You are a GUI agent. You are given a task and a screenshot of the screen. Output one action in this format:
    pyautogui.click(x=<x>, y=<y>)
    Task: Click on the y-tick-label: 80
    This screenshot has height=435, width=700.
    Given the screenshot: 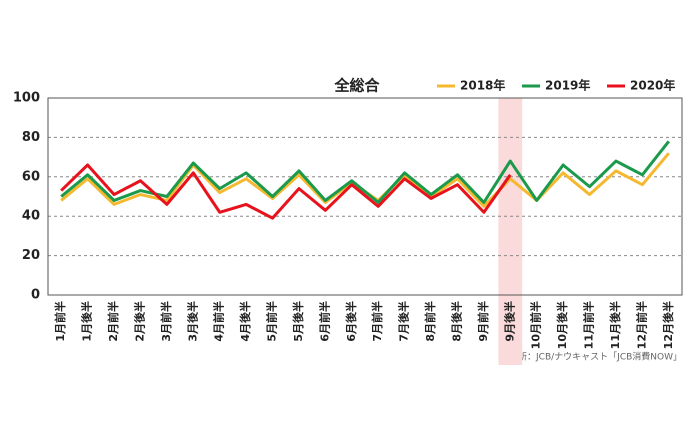 What is the action you would take?
    pyautogui.click(x=31, y=137)
    